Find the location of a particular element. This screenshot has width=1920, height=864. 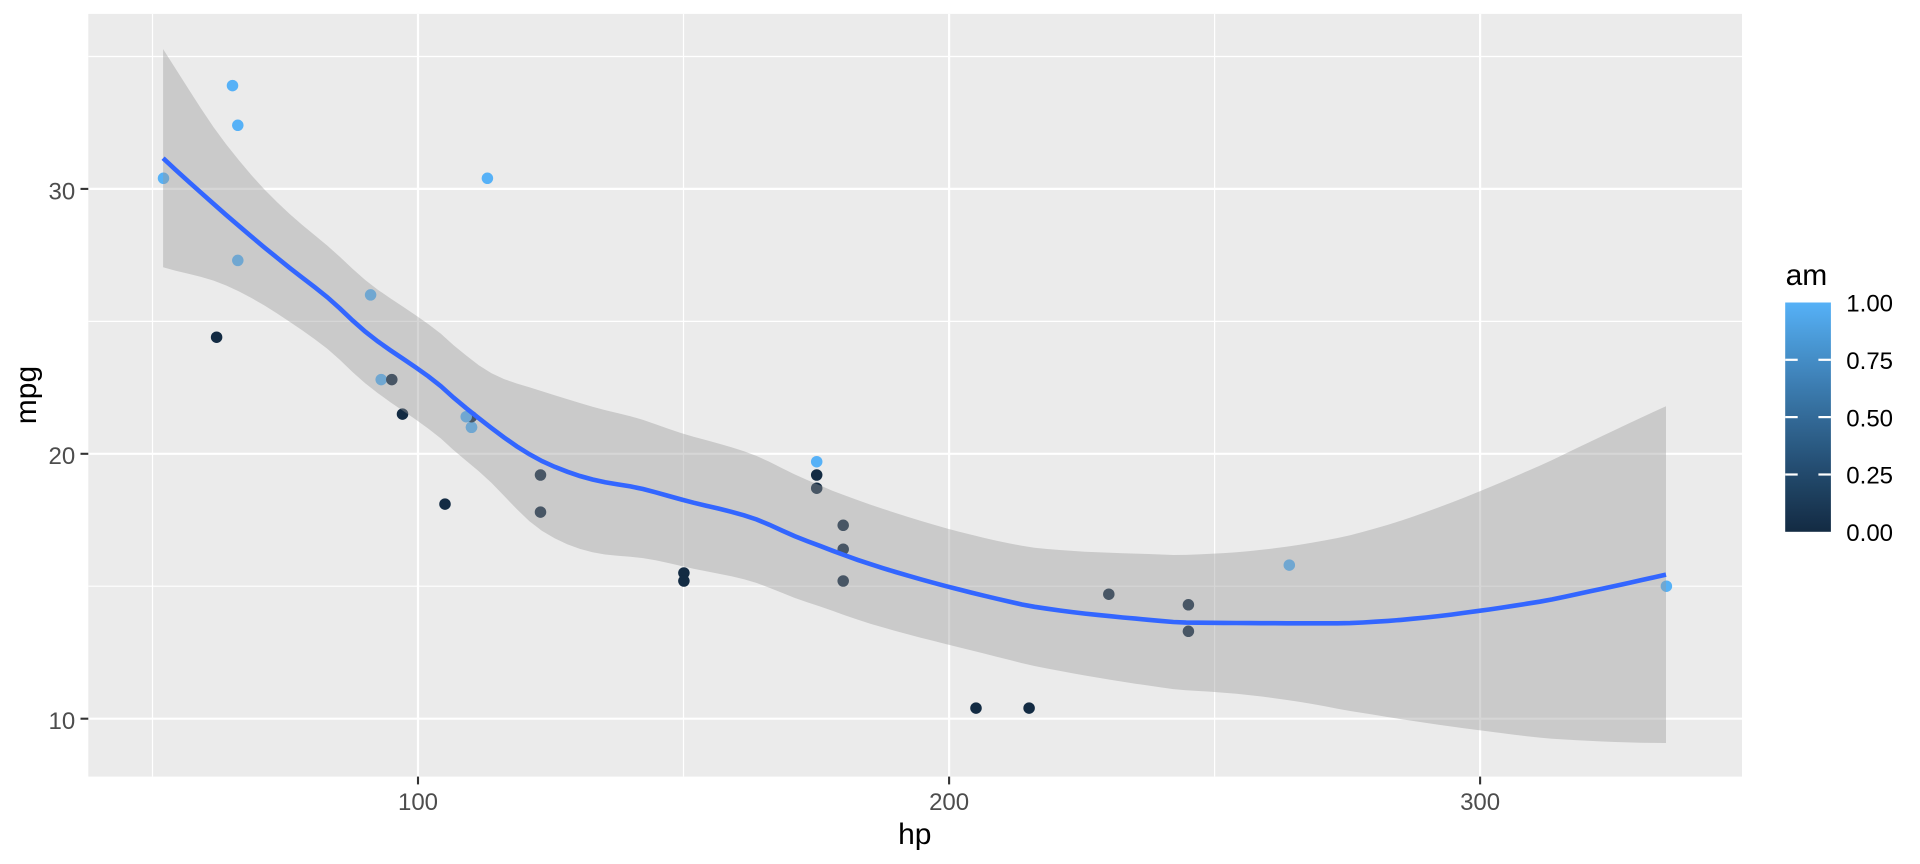

svg-text: 100 is located at coordinates (418, 802).